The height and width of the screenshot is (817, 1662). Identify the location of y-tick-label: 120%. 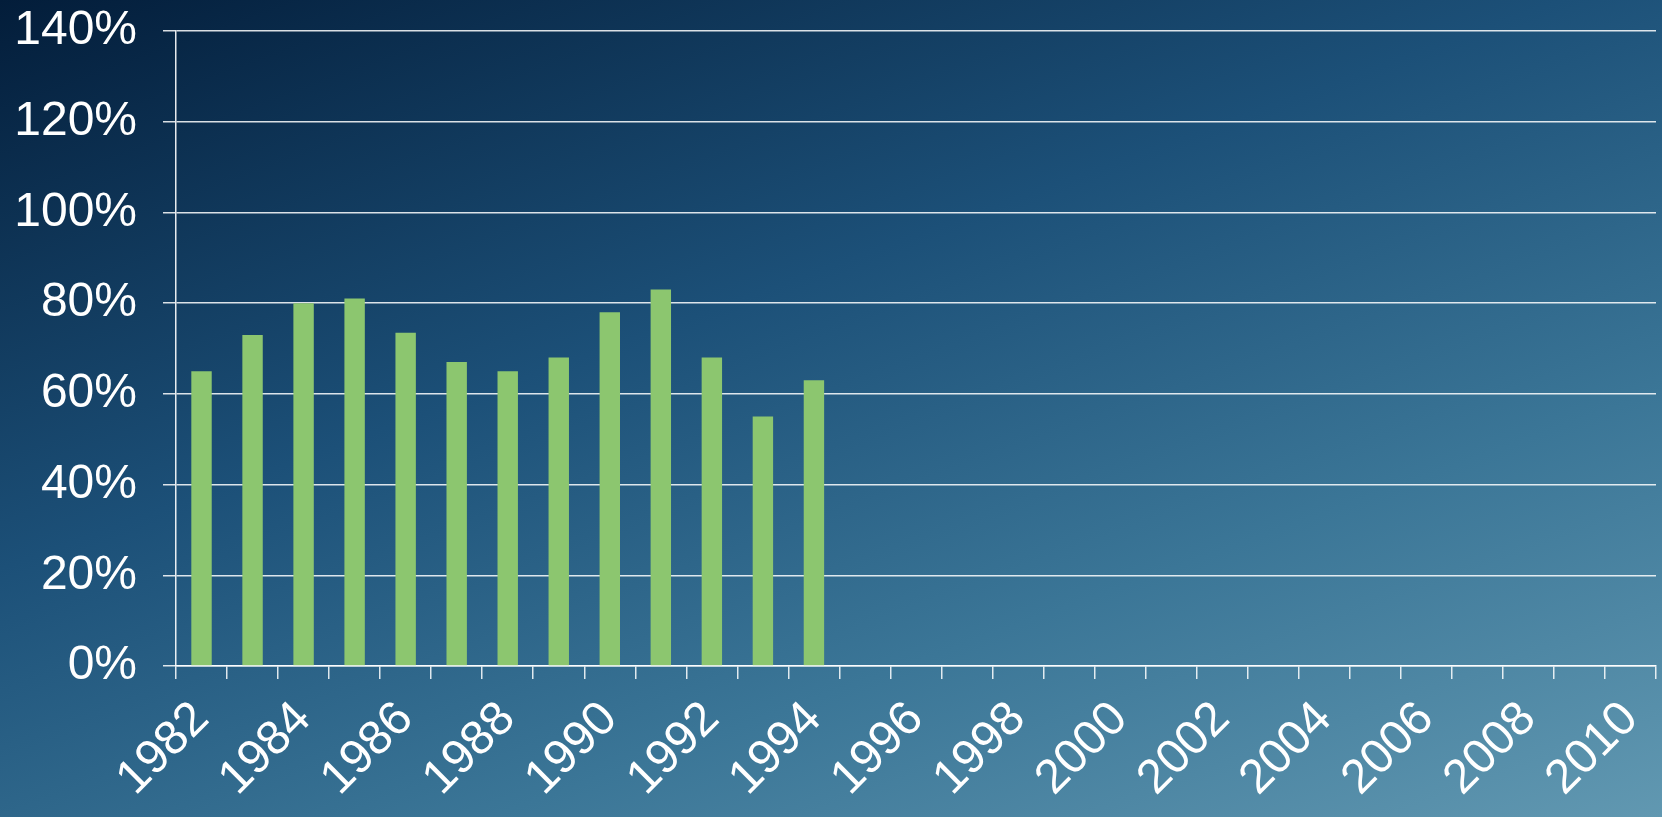
(75, 118).